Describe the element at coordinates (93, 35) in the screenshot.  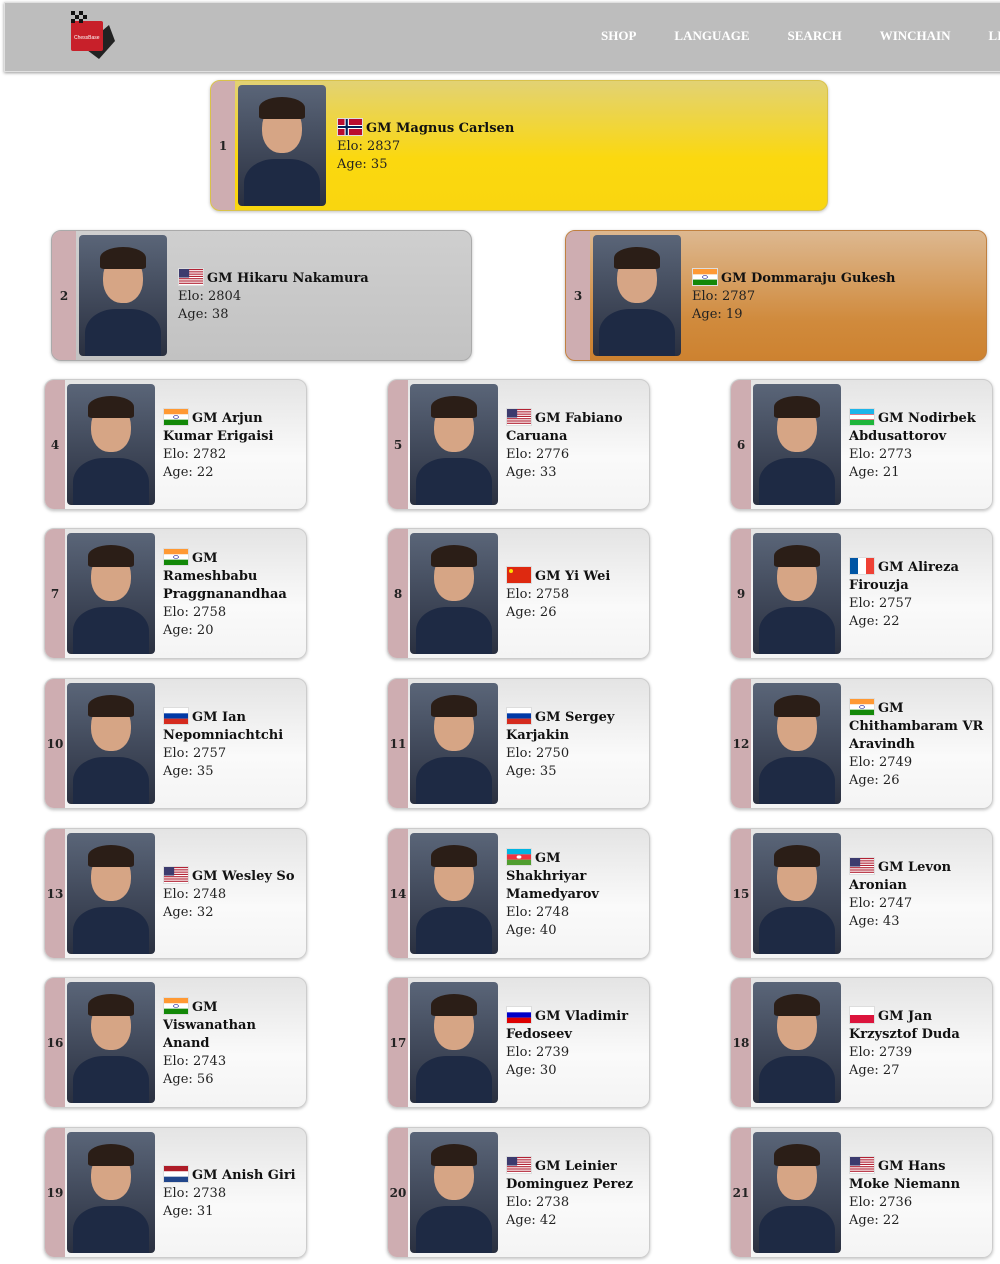
I see `chessbase-logo: ChessBase` at that location.